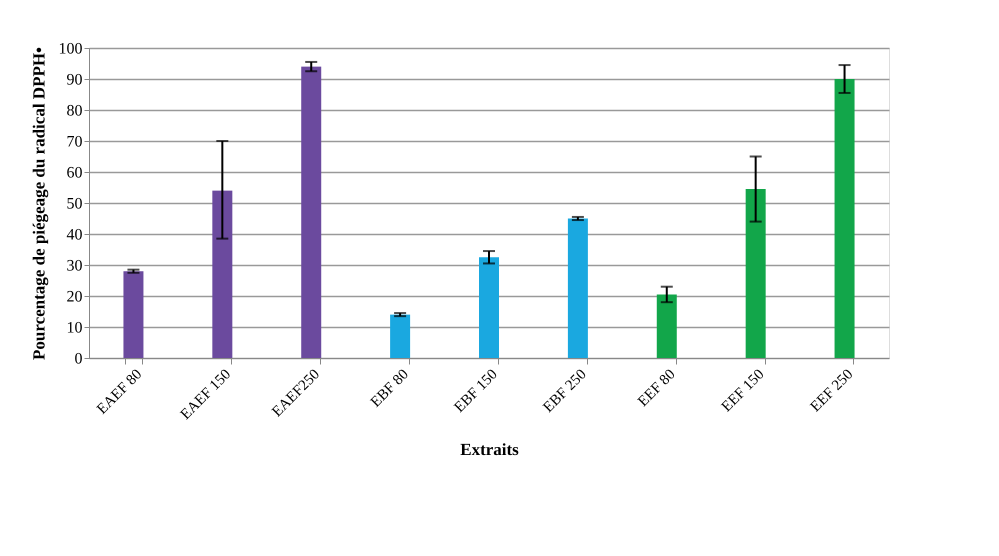 The width and height of the screenshot is (999, 556). Describe the element at coordinates (74, 80) in the screenshot. I see `y-tick-label: 90` at that location.